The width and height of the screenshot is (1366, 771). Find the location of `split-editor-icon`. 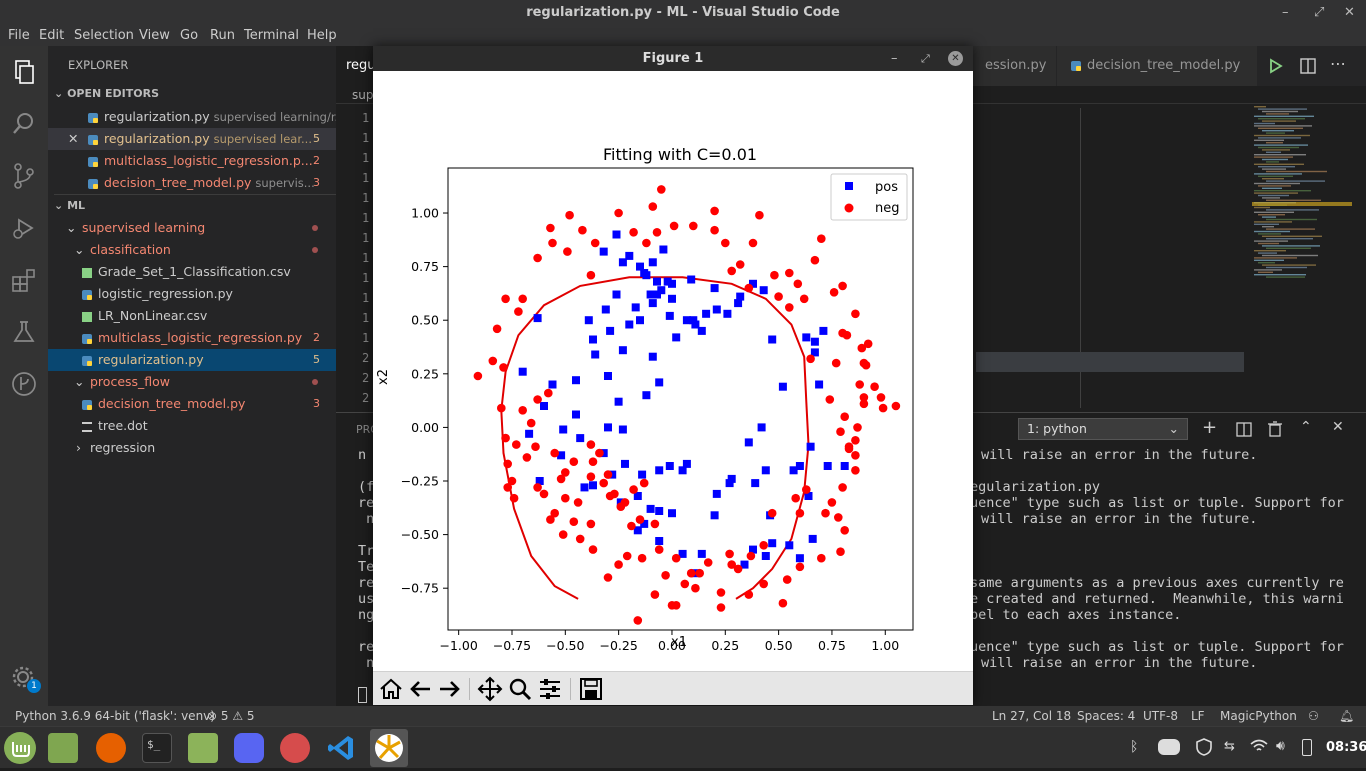

split-editor-icon is located at coordinates (1308, 68).